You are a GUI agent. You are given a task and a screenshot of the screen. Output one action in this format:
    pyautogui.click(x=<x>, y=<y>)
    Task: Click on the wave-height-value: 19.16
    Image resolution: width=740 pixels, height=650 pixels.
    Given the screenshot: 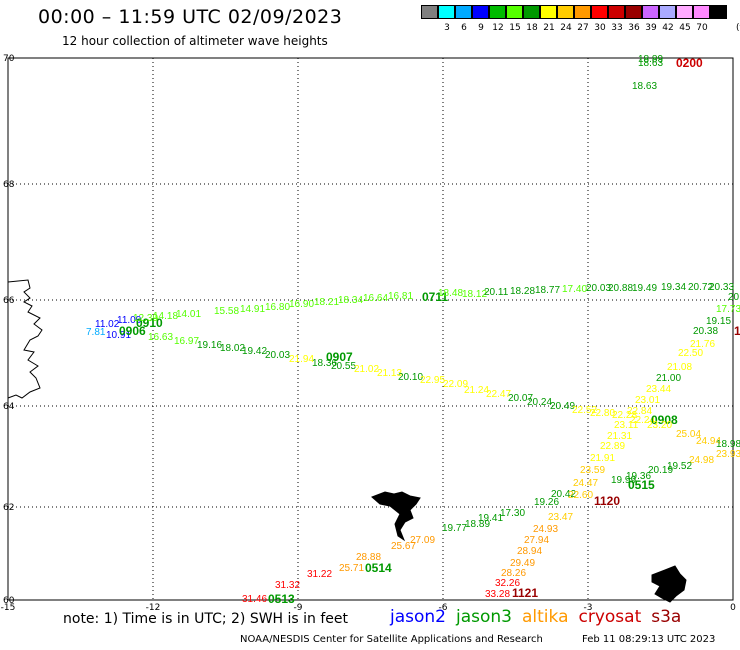 What is the action you would take?
    pyautogui.click(x=209, y=345)
    